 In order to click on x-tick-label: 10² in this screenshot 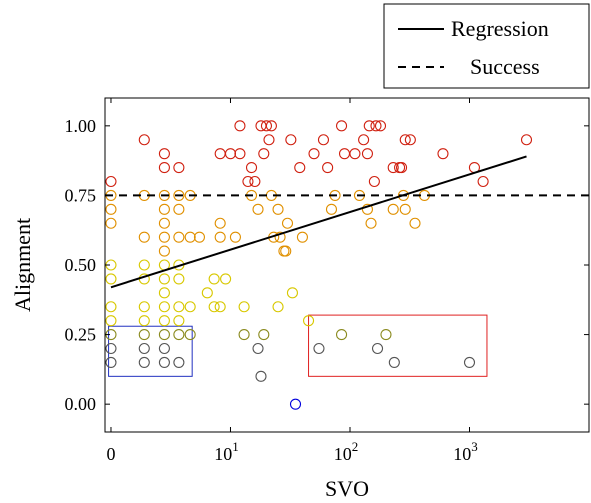, I will do `click(346, 451)`.